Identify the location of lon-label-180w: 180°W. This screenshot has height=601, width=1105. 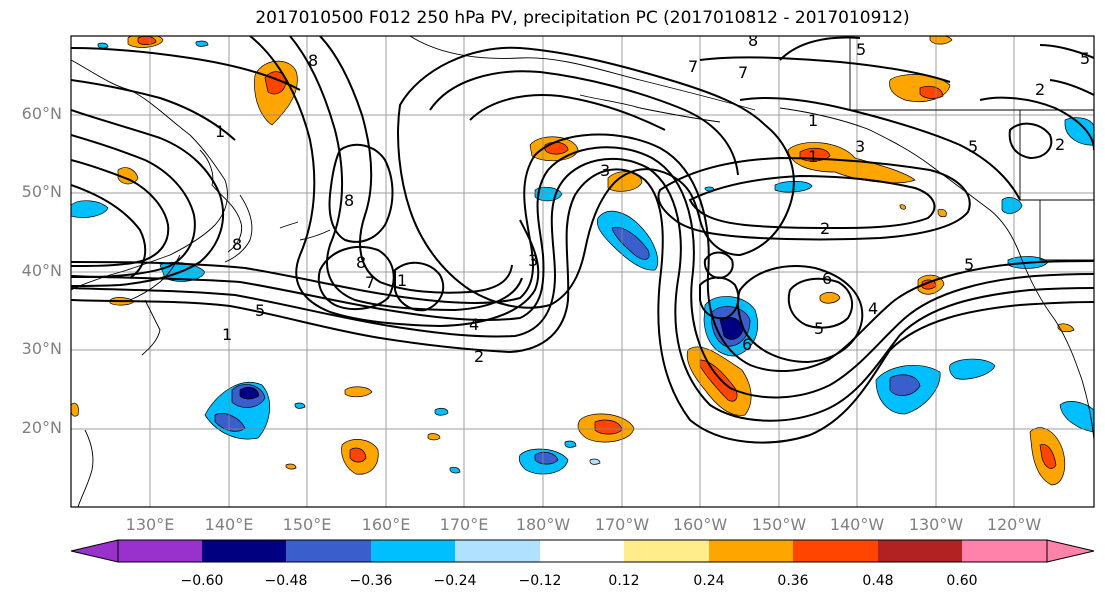
(543, 524).